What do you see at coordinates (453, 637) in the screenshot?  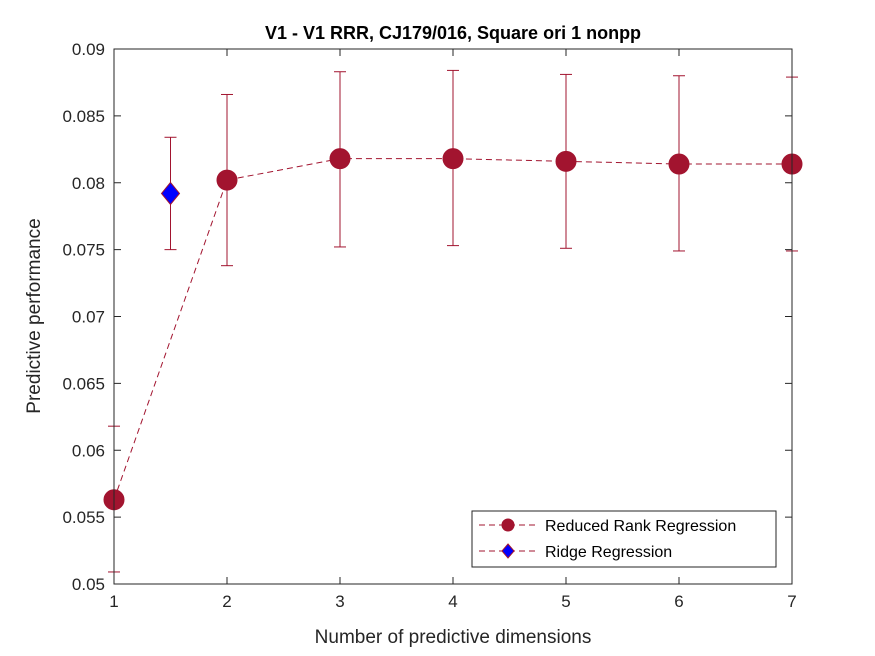 I see `x-axis-label: Number of predictive dimensions` at bounding box center [453, 637].